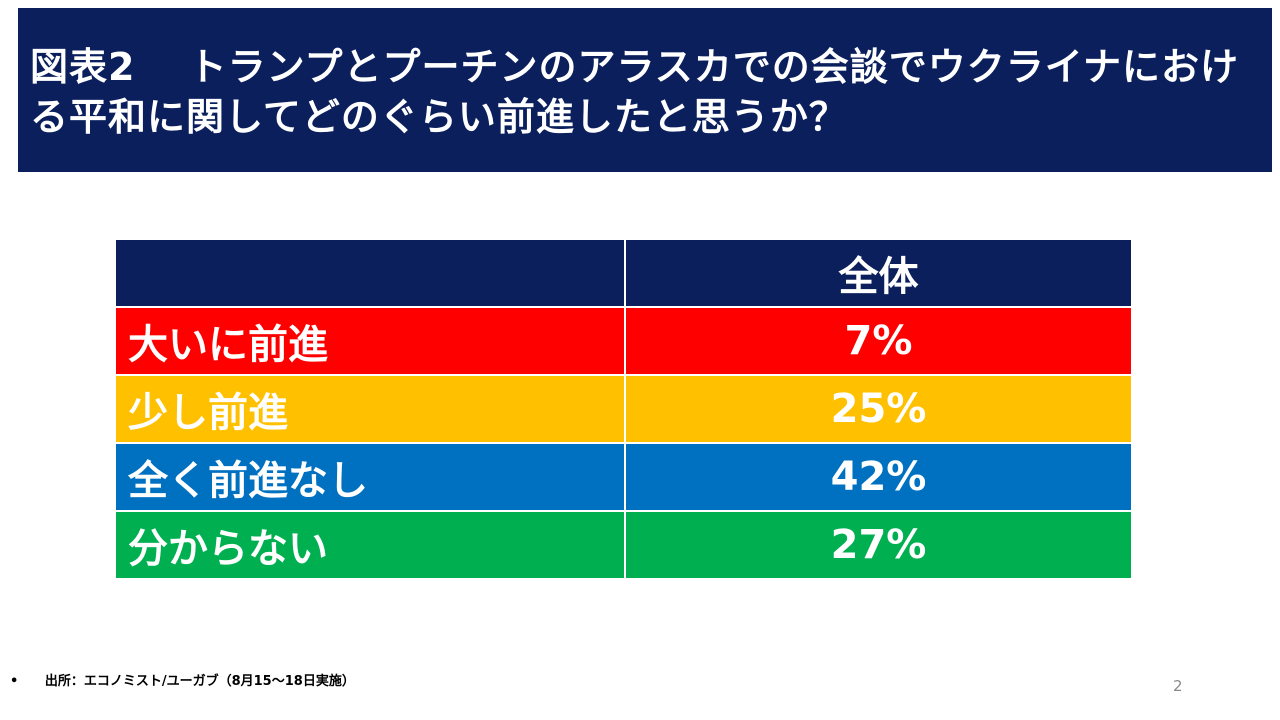 This screenshot has width=1280, height=720. I want to click on table-header-row: 全体, so click(623, 274).